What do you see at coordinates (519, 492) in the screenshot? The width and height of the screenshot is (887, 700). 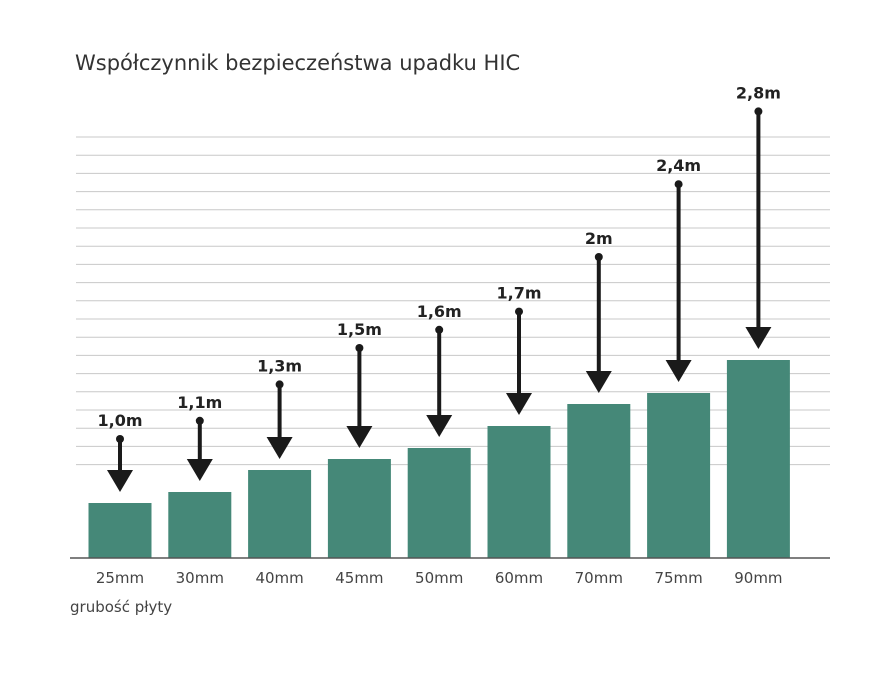 I see `bar-60mm` at bounding box center [519, 492].